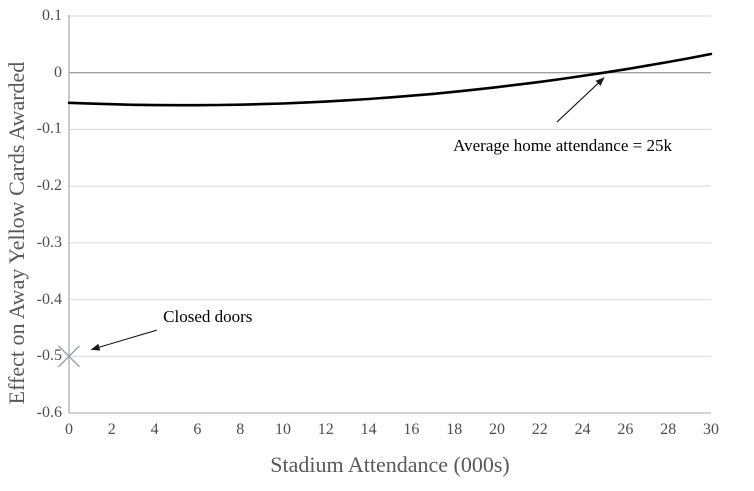 The height and width of the screenshot is (491, 754). I want to click on x-tick-label: 4, so click(154, 429).